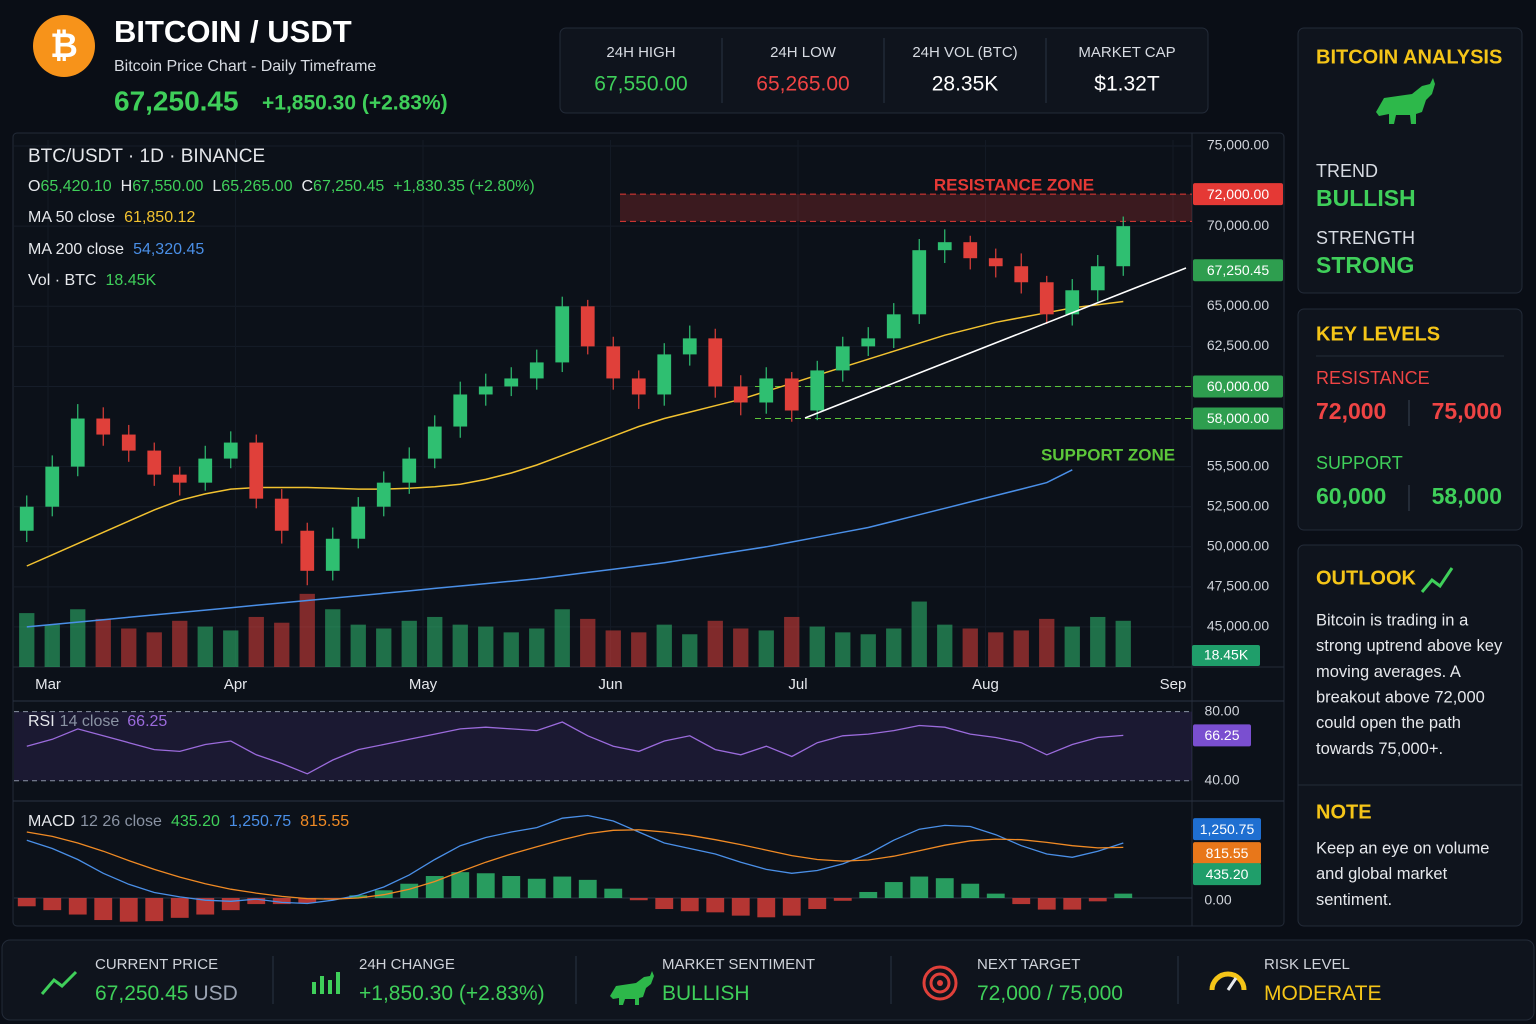 This screenshot has height=1024, width=1536. I want to click on icon-ring, so click(940, 983).